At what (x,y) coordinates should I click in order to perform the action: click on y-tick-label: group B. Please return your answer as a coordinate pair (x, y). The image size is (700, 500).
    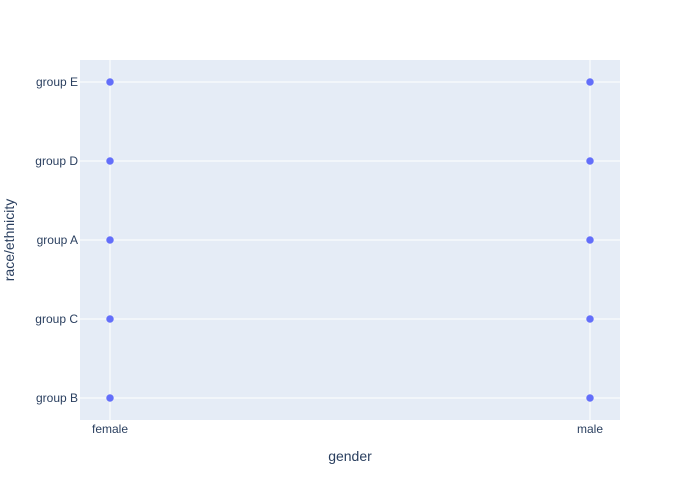
    Looking at the image, I should click on (57, 398).